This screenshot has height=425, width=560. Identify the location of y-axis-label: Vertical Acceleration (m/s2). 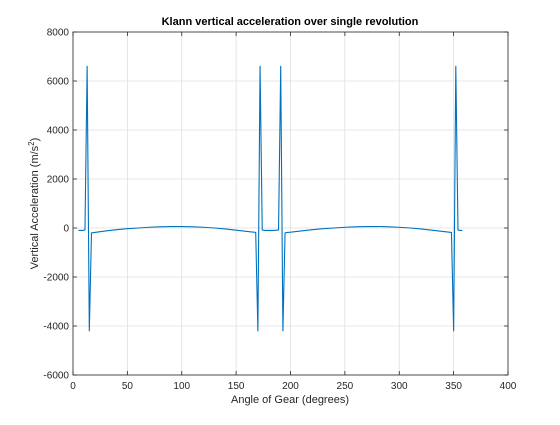
(34, 204).